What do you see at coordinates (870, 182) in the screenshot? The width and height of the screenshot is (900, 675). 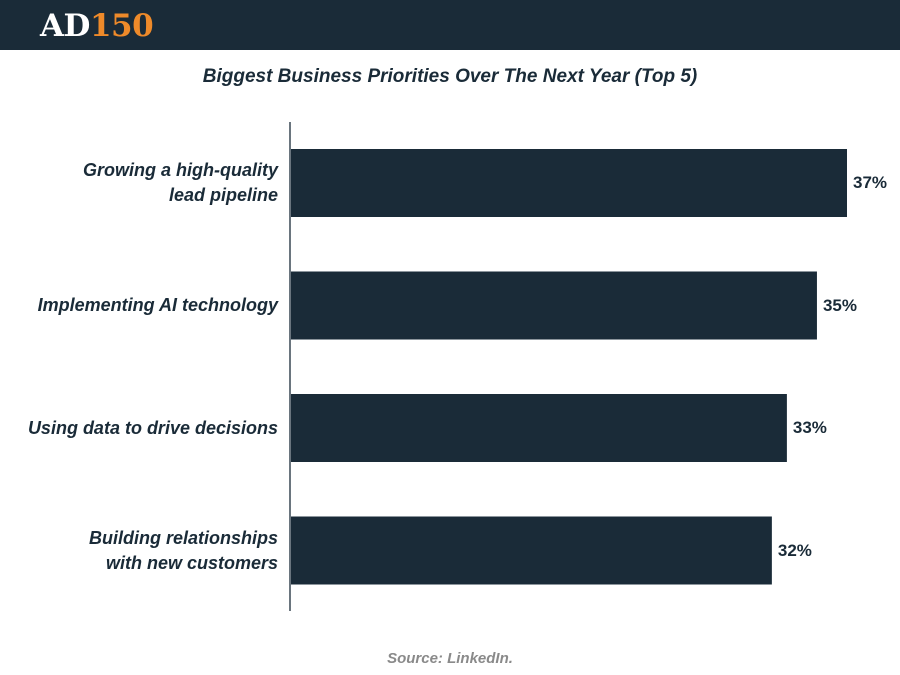 I see `value-label-0: 37%` at bounding box center [870, 182].